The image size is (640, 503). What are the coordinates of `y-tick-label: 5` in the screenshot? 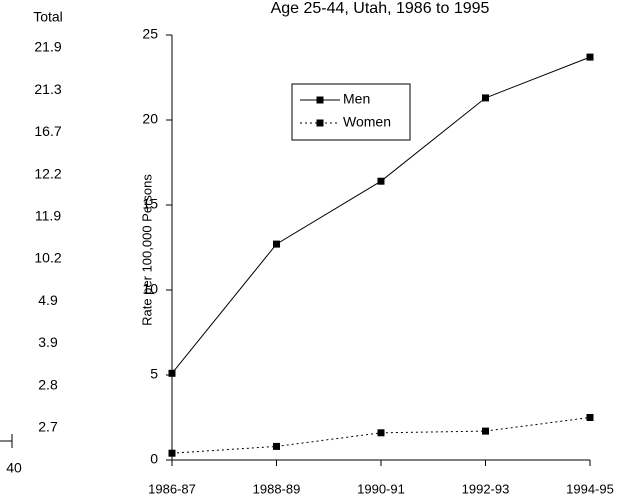 It's located at (154, 374).